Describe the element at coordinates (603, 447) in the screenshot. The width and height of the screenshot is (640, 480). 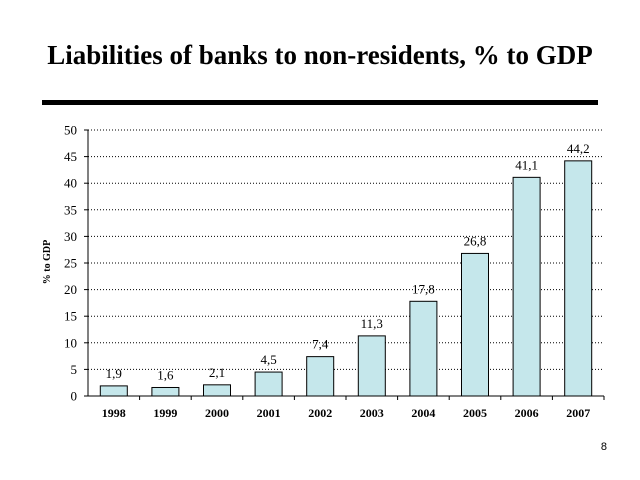
I see `page-number: 8` at that location.